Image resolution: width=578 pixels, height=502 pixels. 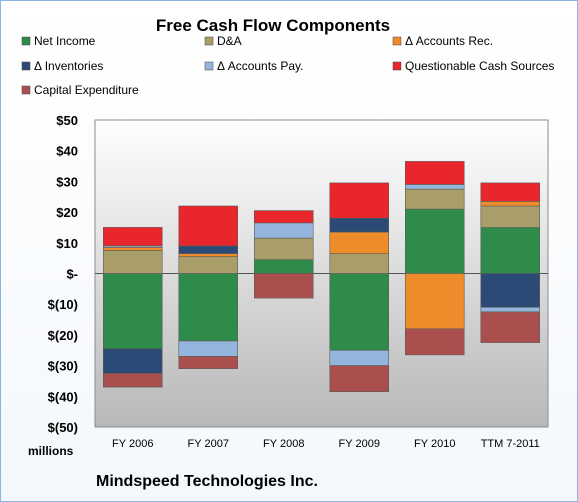 I want to click on y-tick-label: $(50), so click(x=63, y=427).